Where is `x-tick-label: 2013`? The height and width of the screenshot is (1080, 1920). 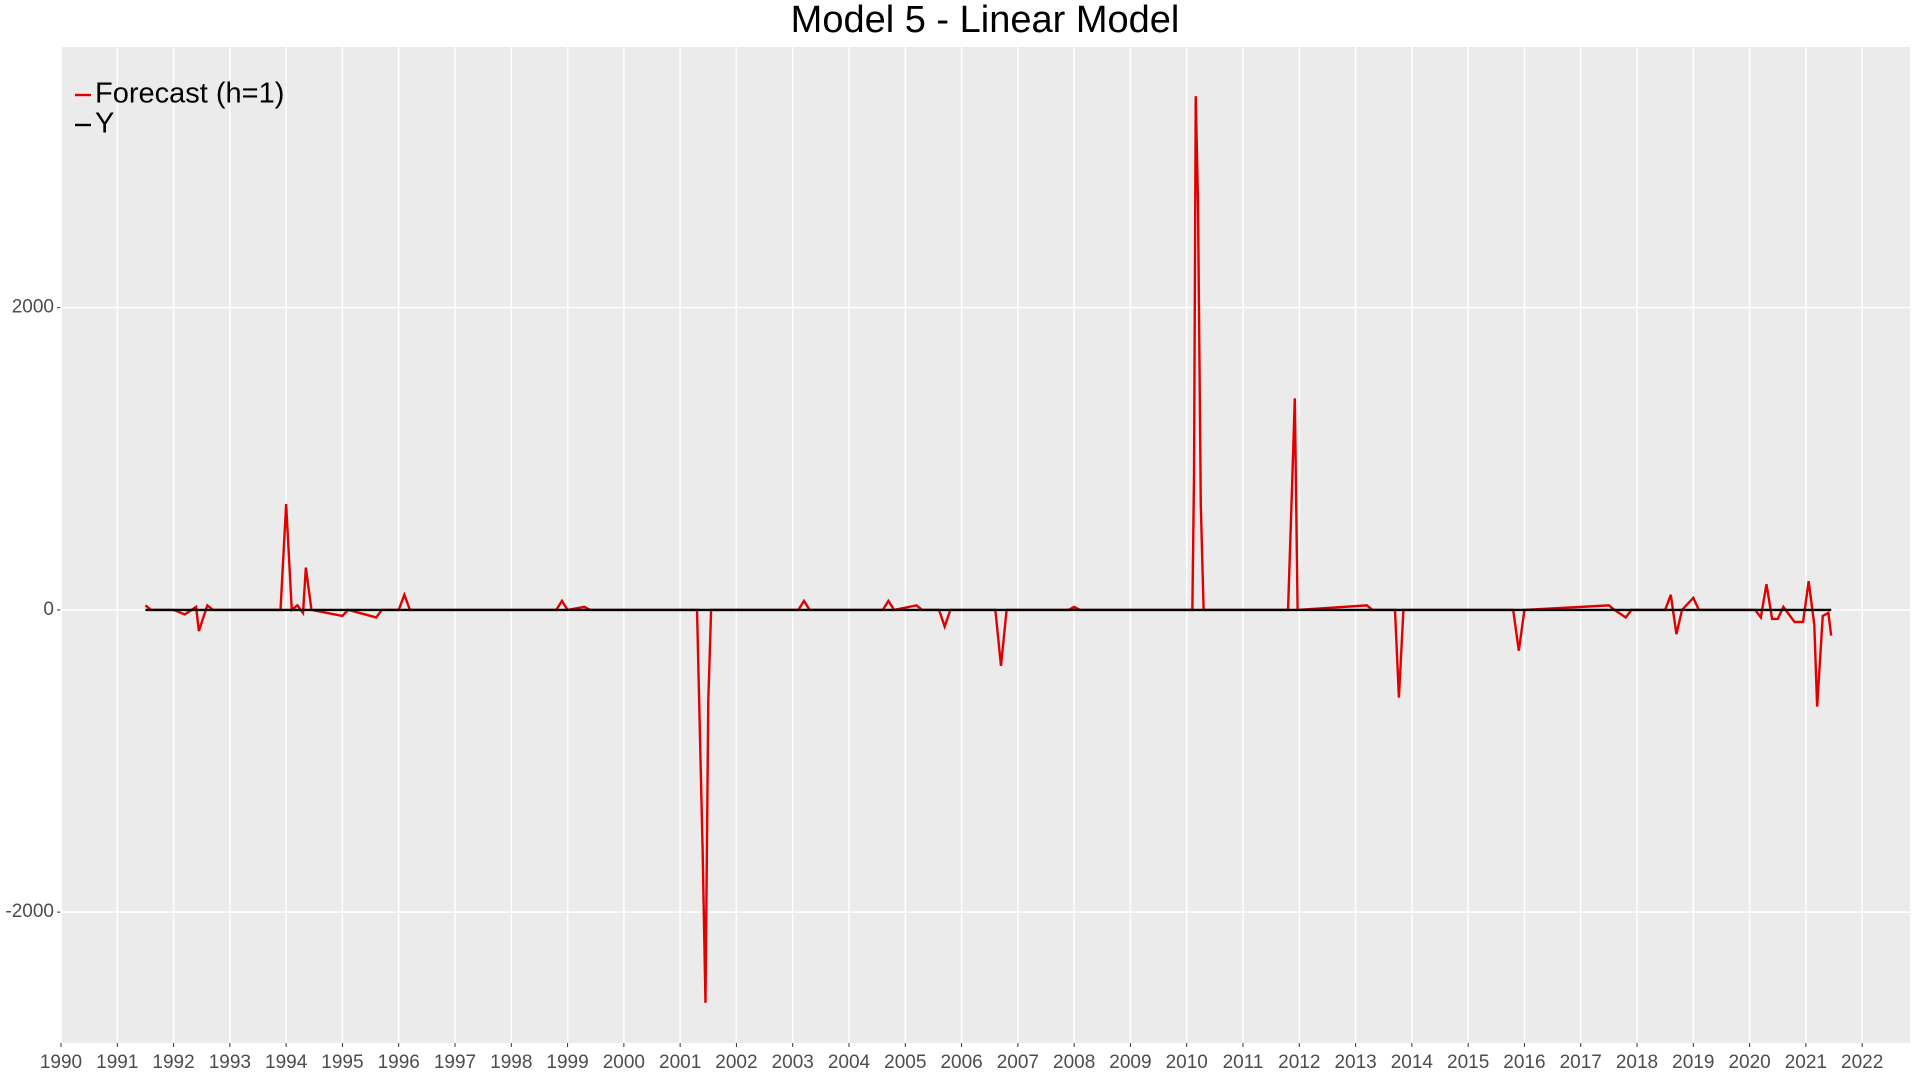 x-tick-label: 2013 is located at coordinates (1355, 1062).